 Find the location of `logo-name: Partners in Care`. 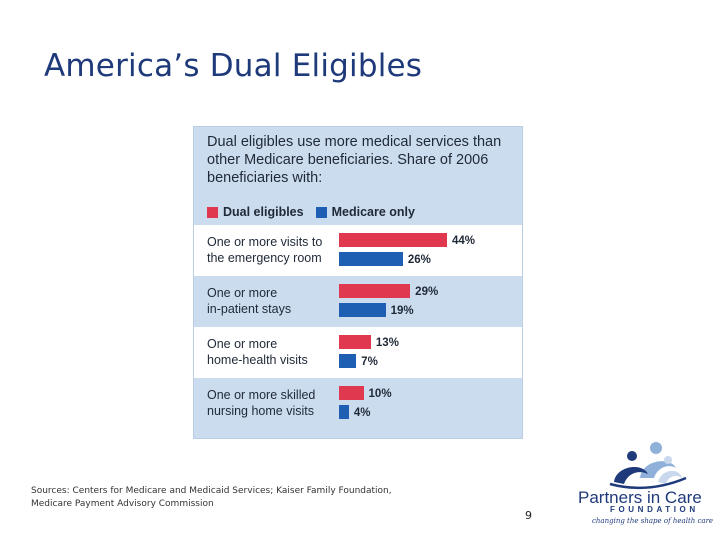

logo-name: Partners in Care is located at coordinates (640, 497).